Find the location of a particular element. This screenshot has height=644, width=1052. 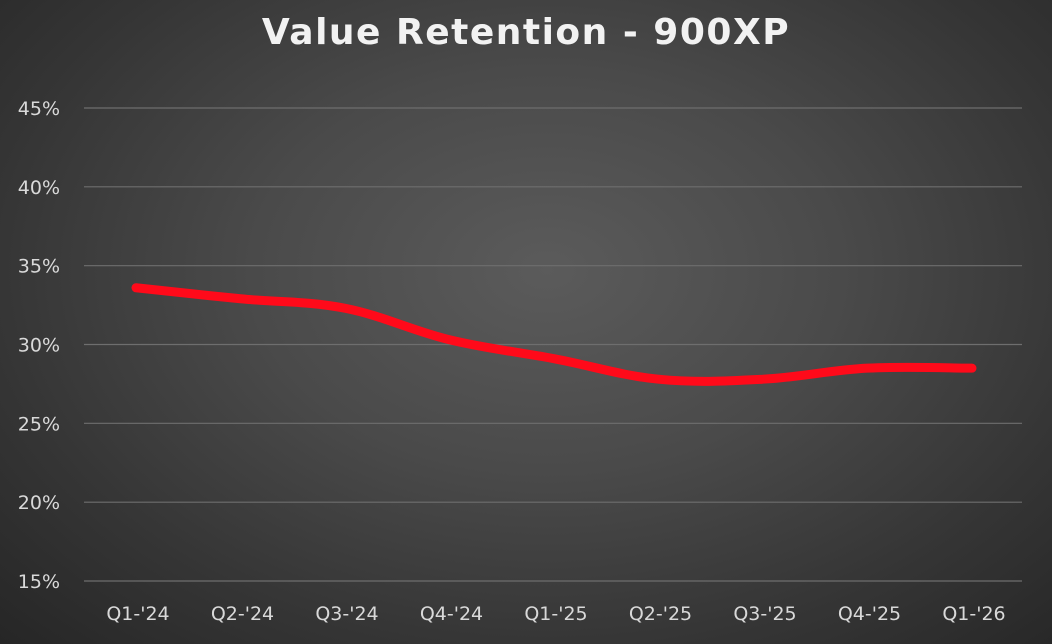

x-tick-label: Q4-'24 is located at coordinates (451, 614).